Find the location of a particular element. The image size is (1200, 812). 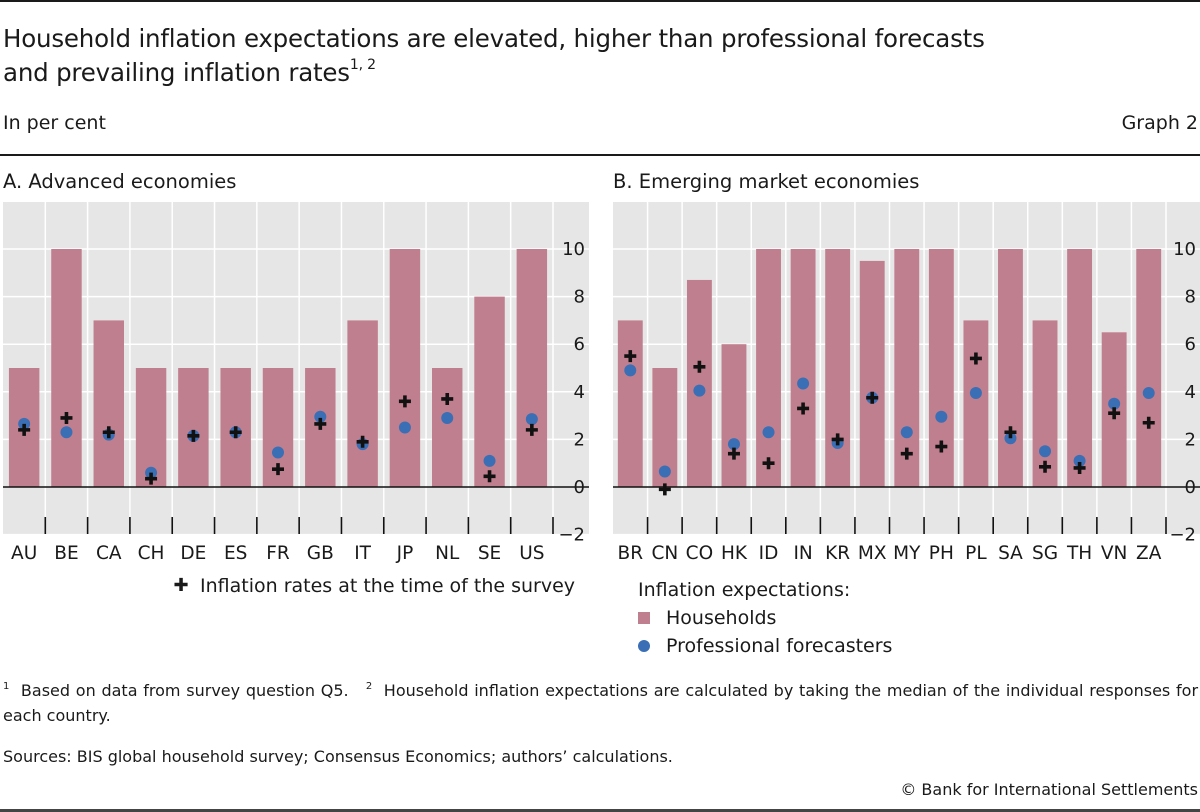

dot-professionals-fr is located at coordinates (278, 452).